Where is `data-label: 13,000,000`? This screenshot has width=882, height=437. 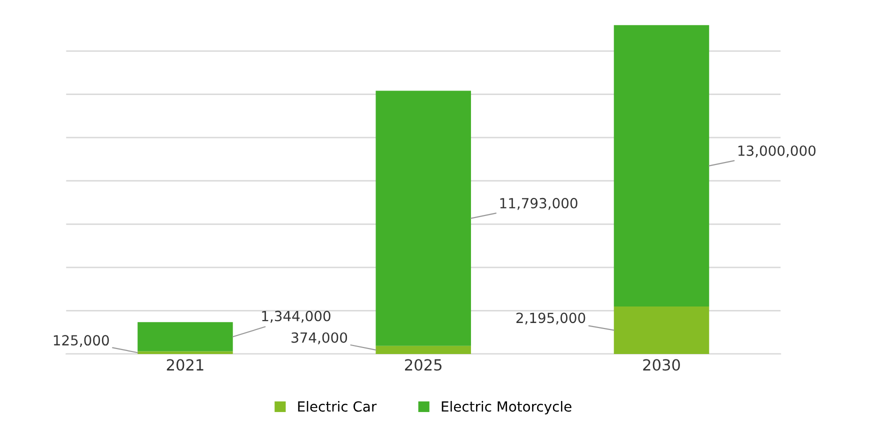 data-label: 13,000,000 is located at coordinates (777, 151).